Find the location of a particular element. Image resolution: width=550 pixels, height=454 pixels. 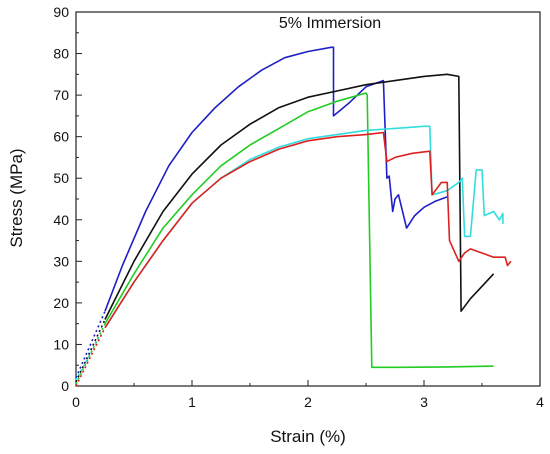

y-tick-label: 40 is located at coordinates (61, 220).